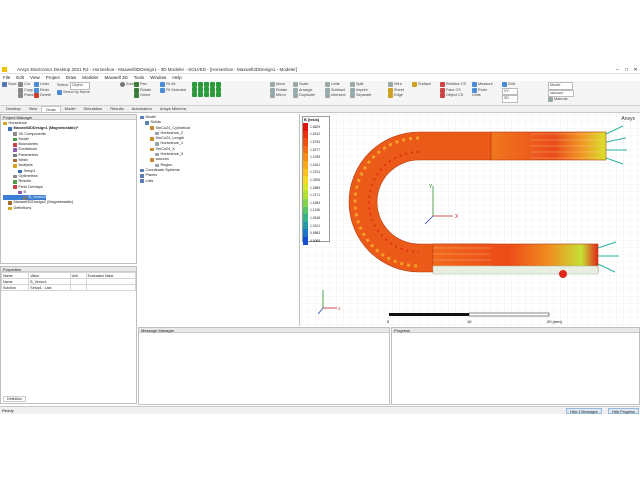 The width and height of the screenshot is (640, 480). Describe the element at coordinates (396, 91) in the screenshot. I see `sheet-button: Sheet` at that location.